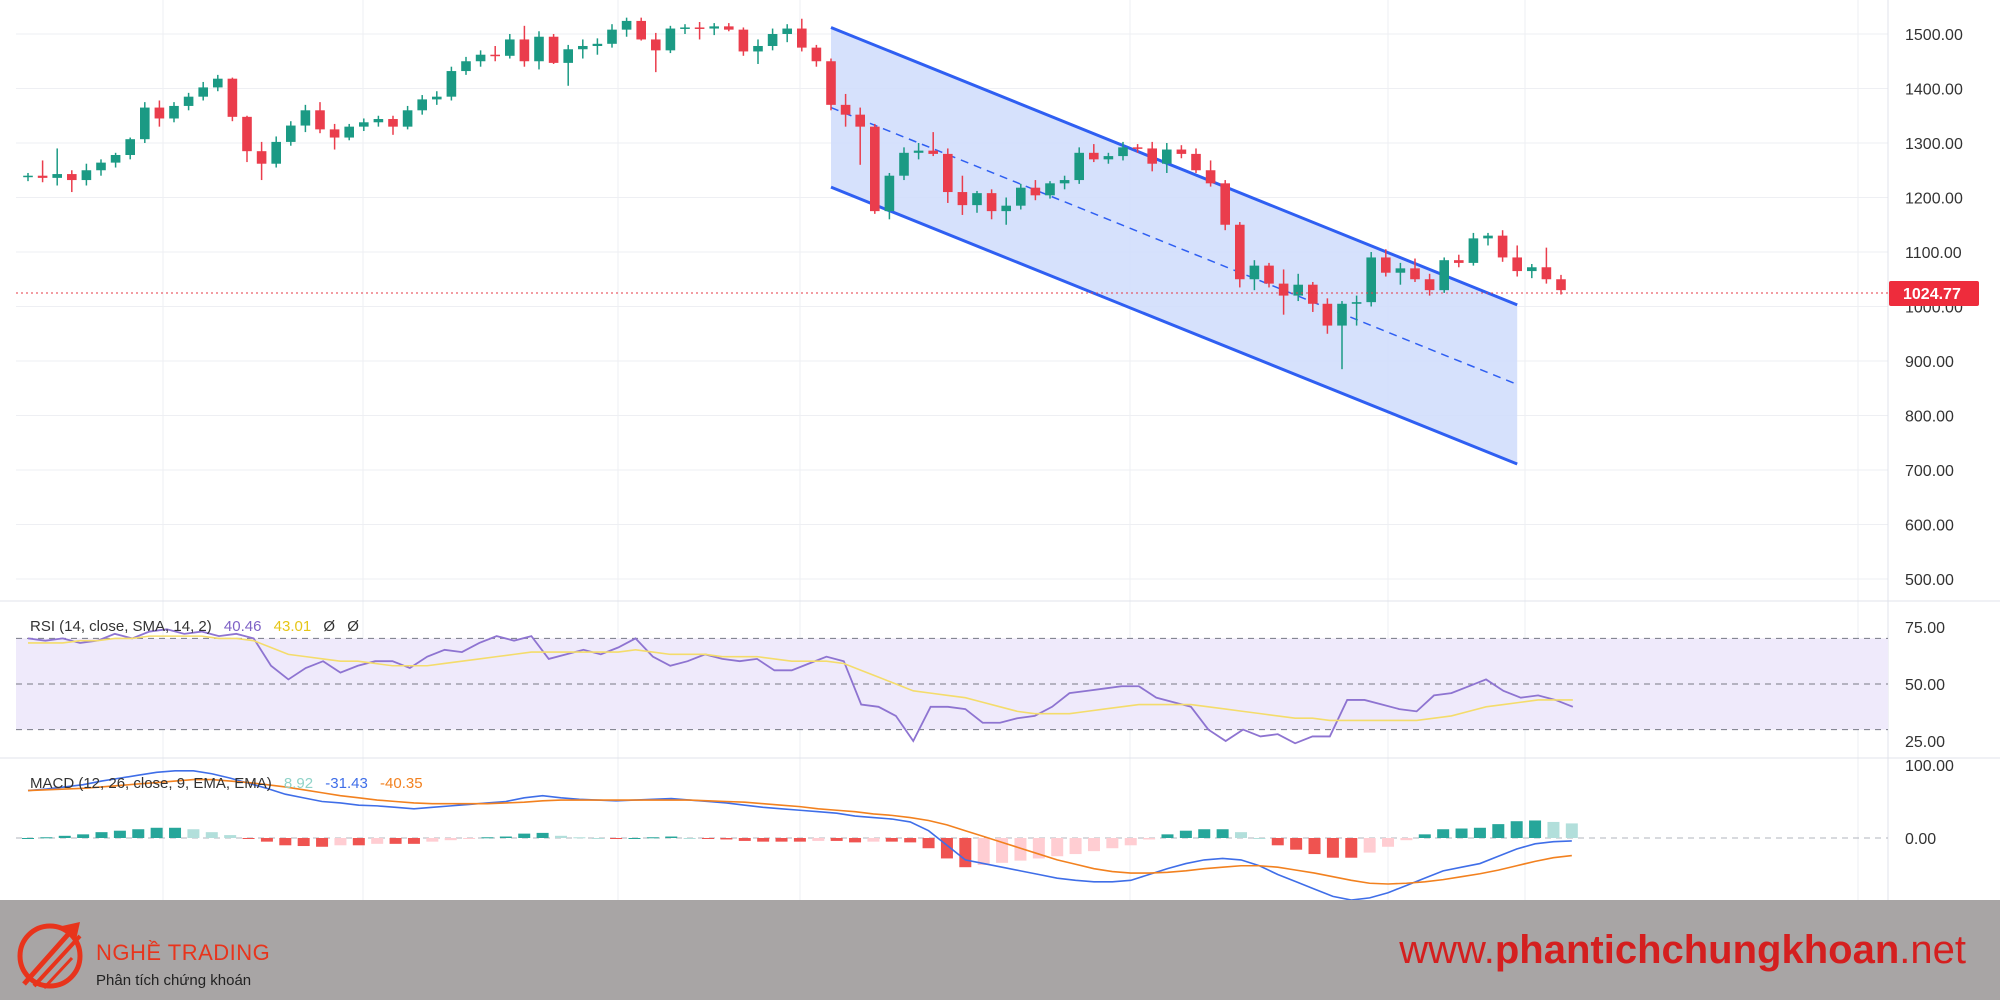 Image resolution: width=2000 pixels, height=1000 pixels. I want to click on rsi-line, so click(800, 686).